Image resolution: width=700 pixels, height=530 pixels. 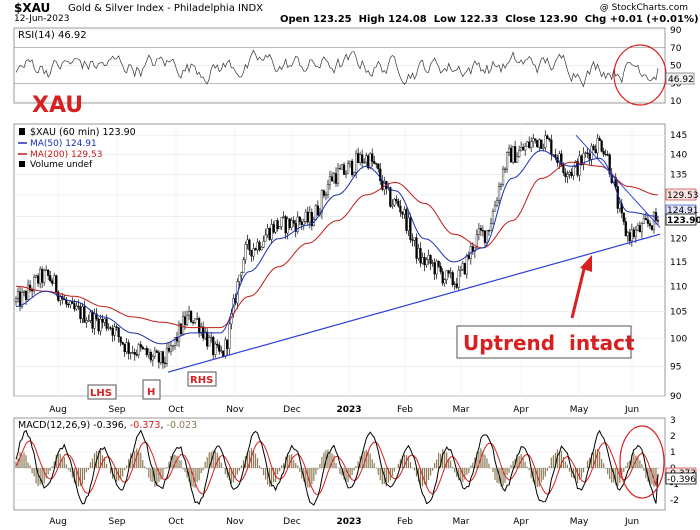 What do you see at coordinates (102, 392) in the screenshot?
I see `lhs-label-box` at bounding box center [102, 392].